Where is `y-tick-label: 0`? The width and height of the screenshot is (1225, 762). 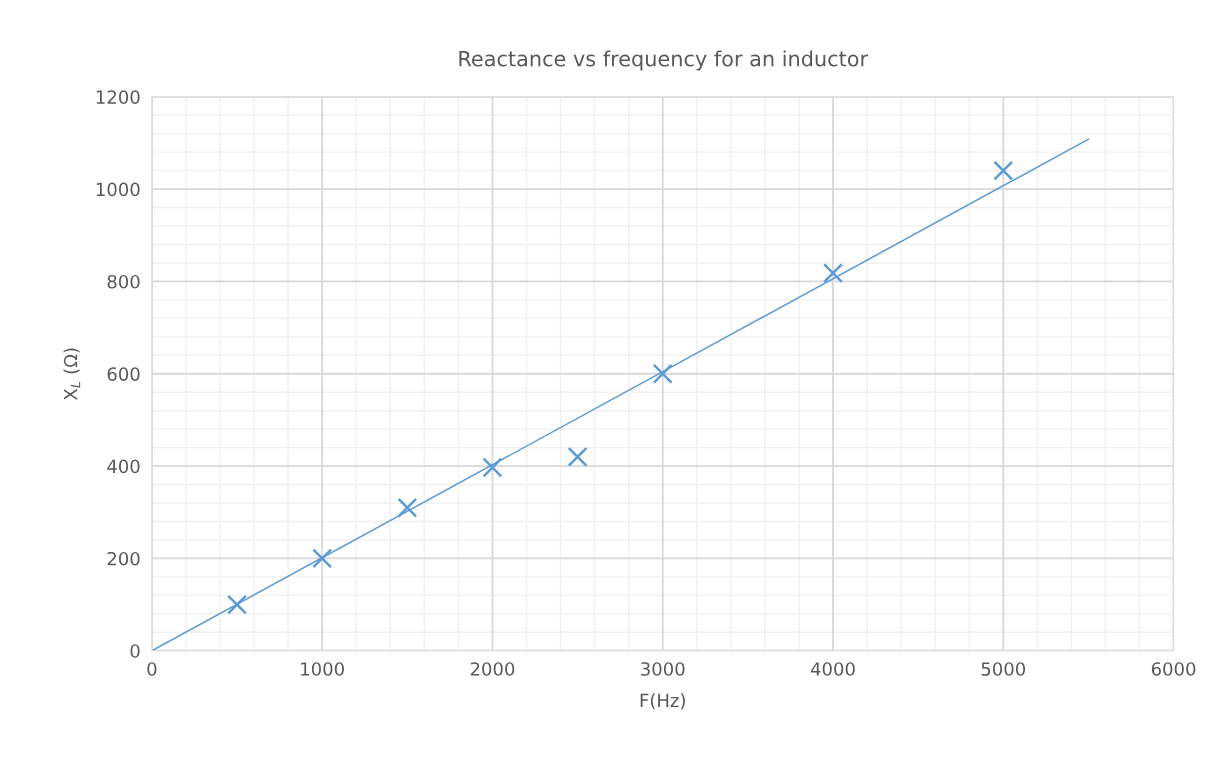 y-tick-label: 0 is located at coordinates (135, 651).